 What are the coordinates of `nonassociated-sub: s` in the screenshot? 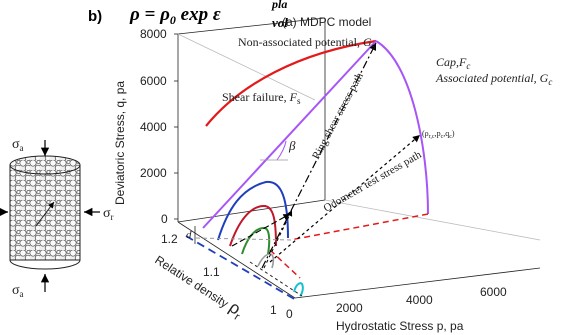 It's located at (374, 46).